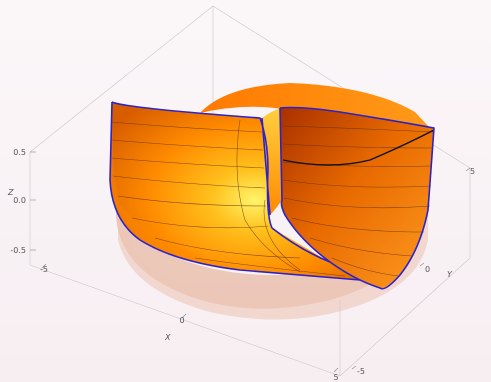 Image resolution: width=491 pixels, height=382 pixels. Describe the element at coordinates (450, 274) in the screenshot. I see `y-axis-label: Y` at that location.